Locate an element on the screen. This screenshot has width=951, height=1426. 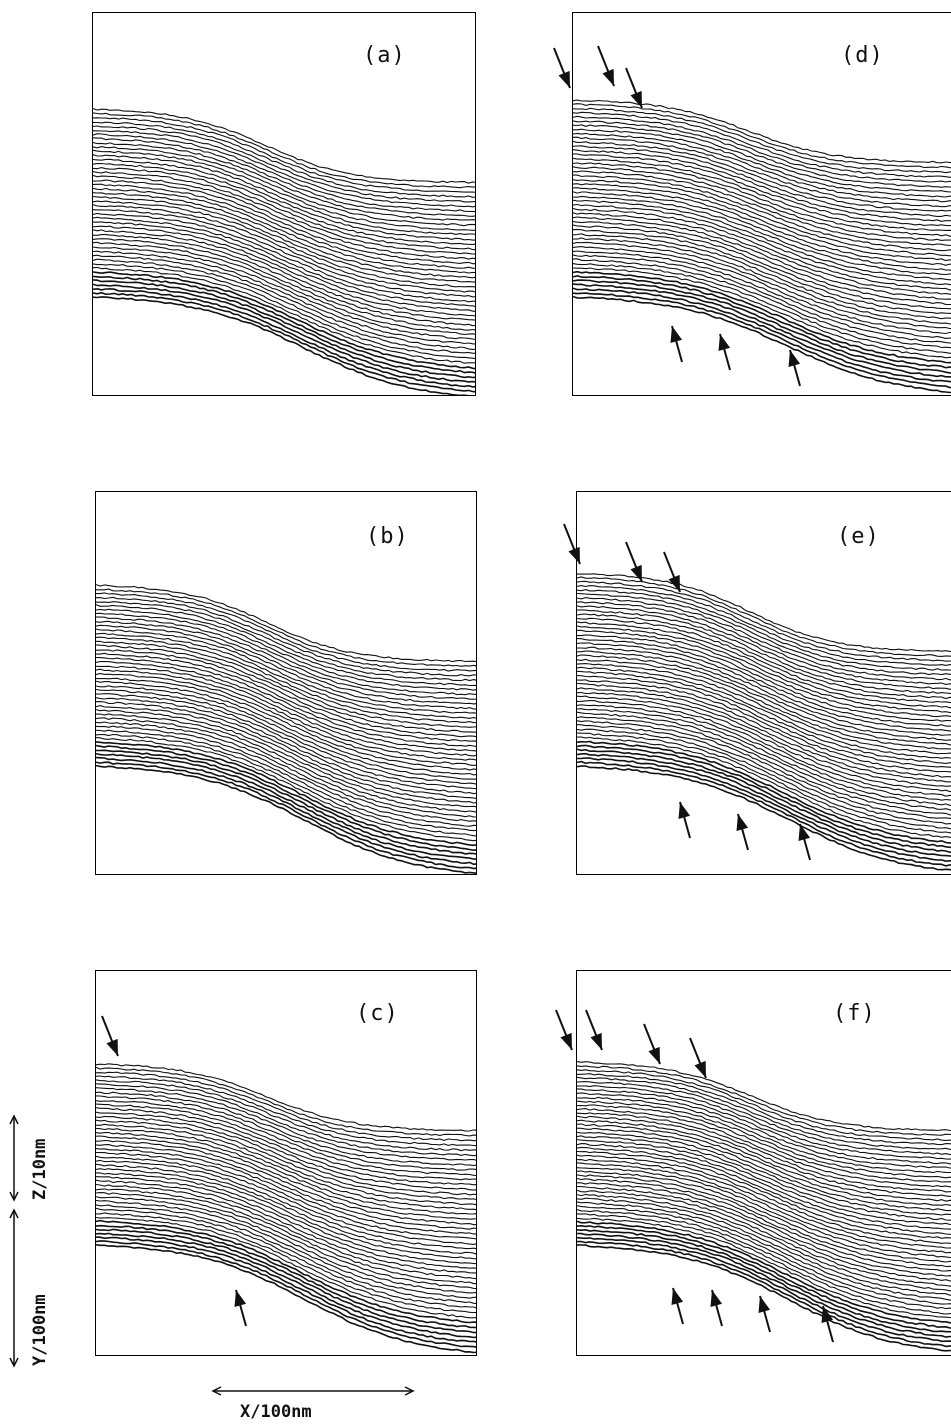
x-scale-bar is located at coordinates (313, 1391).